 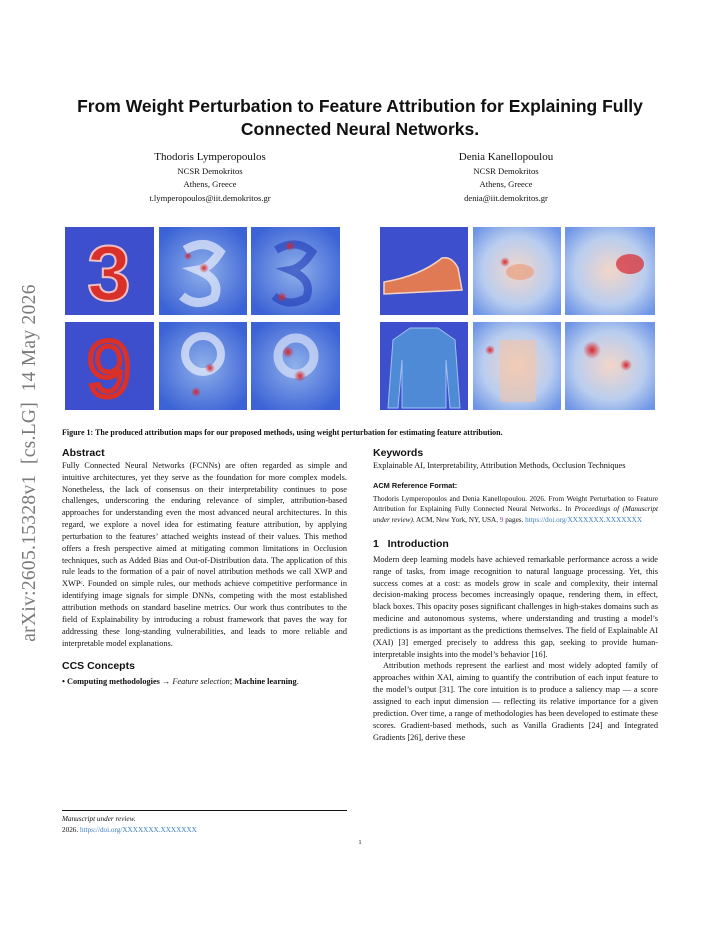 I want to click on ccs-part: Feature selection, so click(x=201, y=682).